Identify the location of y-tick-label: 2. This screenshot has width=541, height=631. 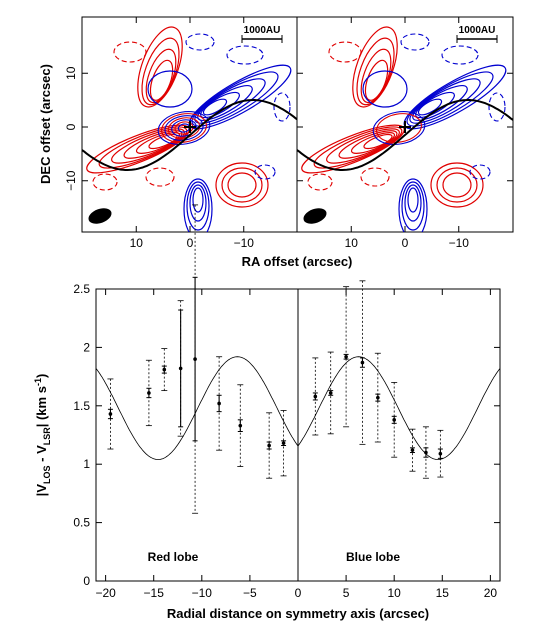
(86, 347).